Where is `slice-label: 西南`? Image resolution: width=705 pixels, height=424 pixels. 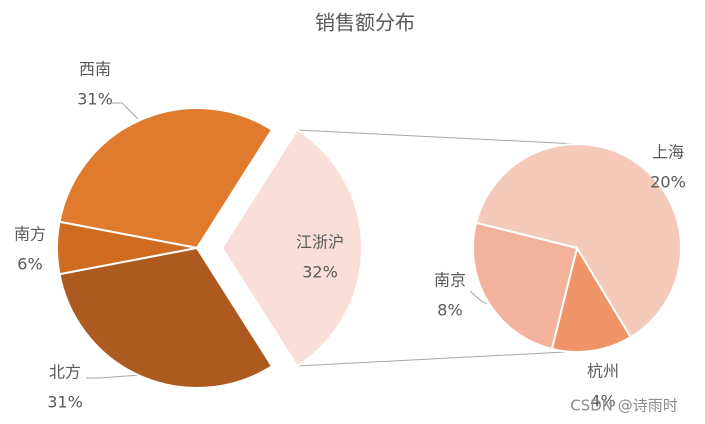
slice-label: 西南 is located at coordinates (95, 69).